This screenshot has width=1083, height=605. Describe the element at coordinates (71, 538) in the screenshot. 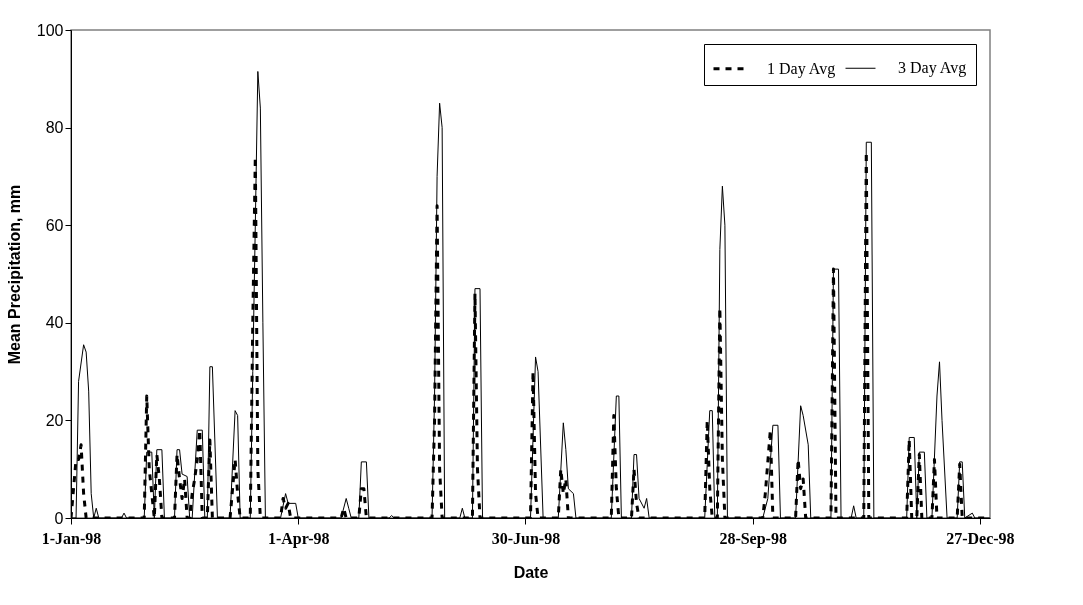

I see `x-tick-label: 1-Jan-98` at that location.